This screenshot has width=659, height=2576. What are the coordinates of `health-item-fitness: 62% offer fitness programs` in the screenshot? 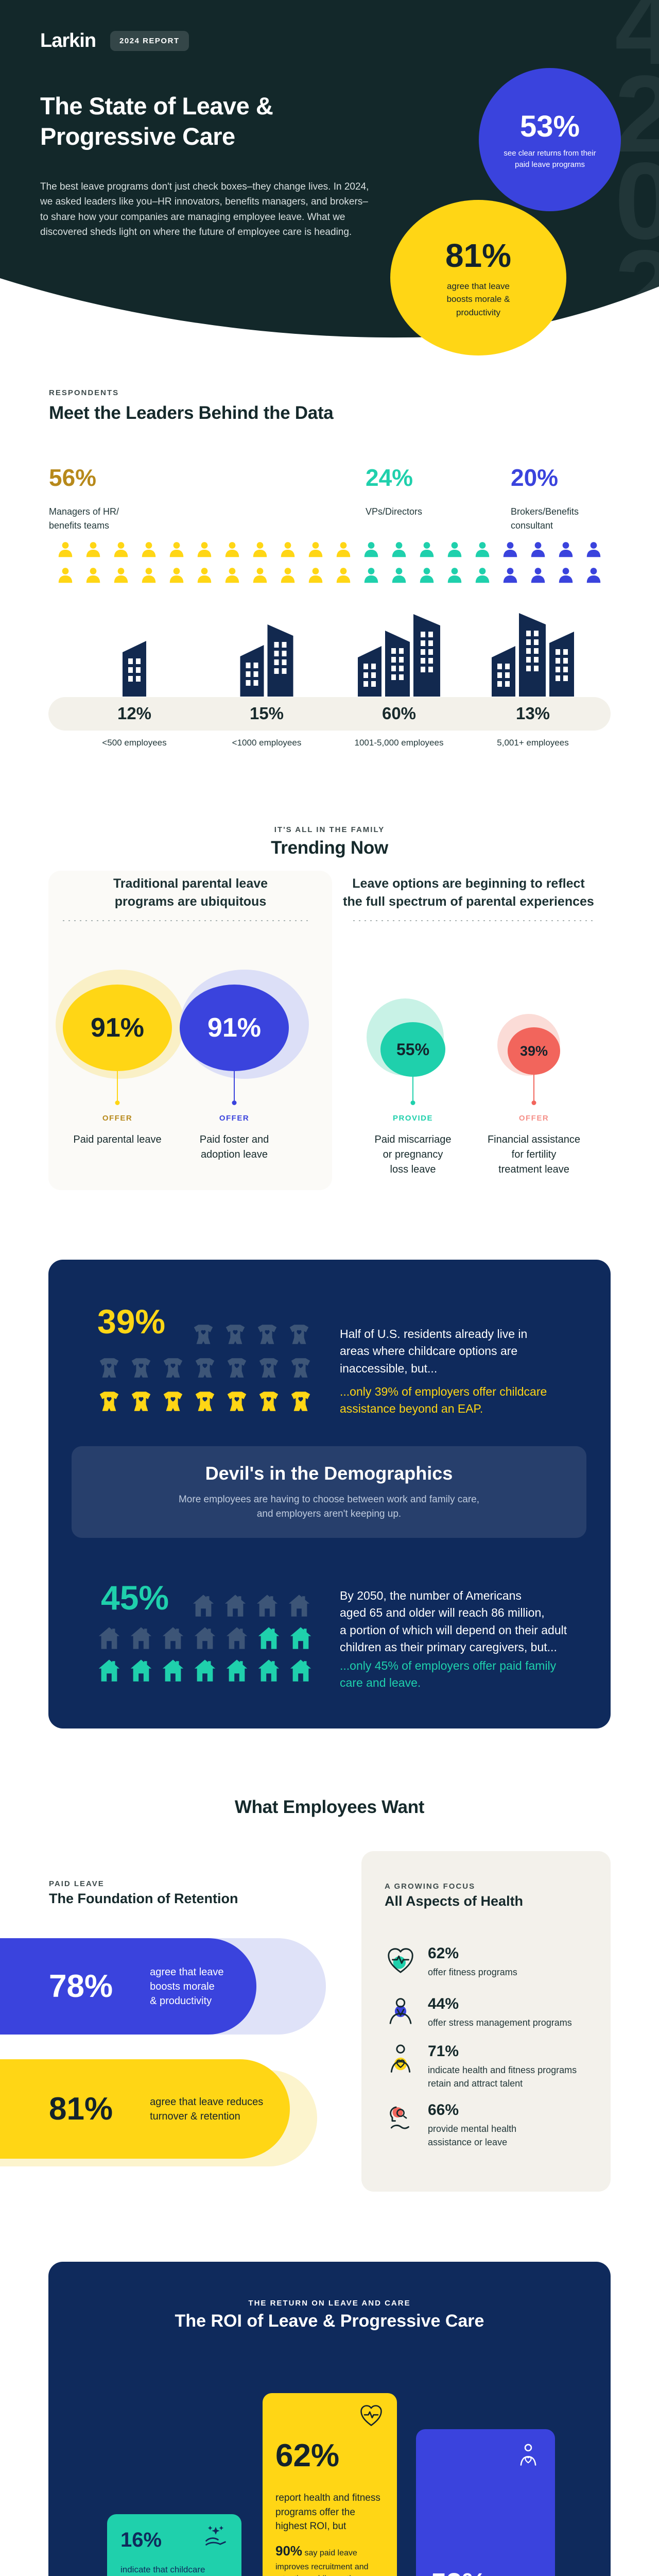 It's located at (451, 1962).